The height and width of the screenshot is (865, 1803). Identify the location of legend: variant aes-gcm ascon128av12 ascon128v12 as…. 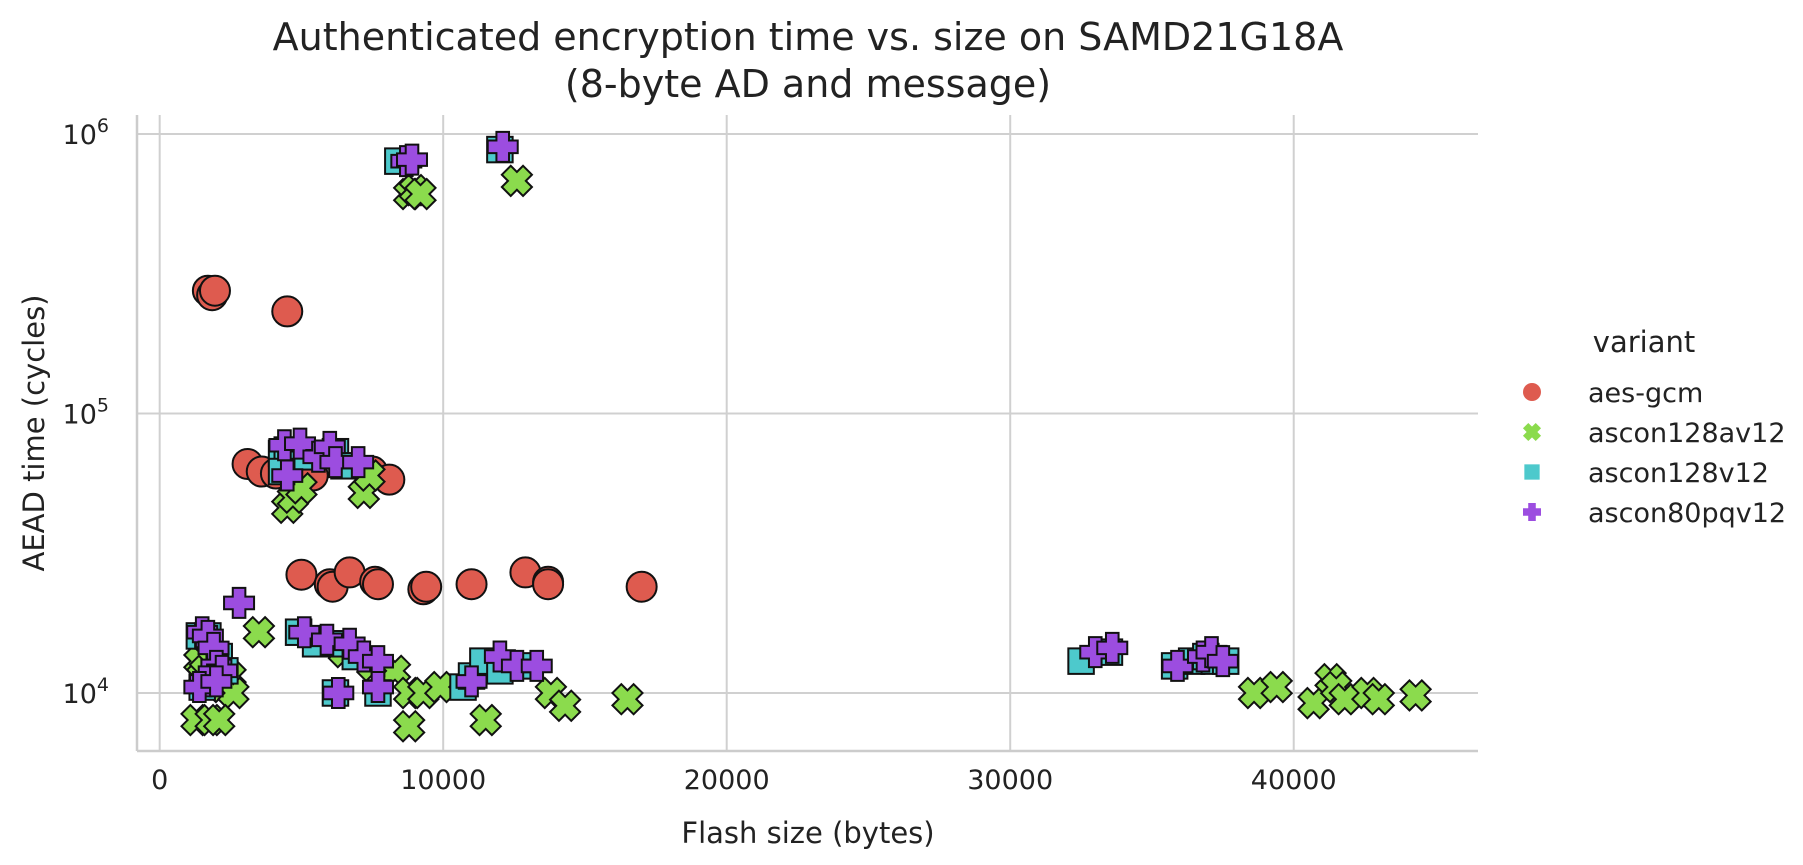
(1654, 427).